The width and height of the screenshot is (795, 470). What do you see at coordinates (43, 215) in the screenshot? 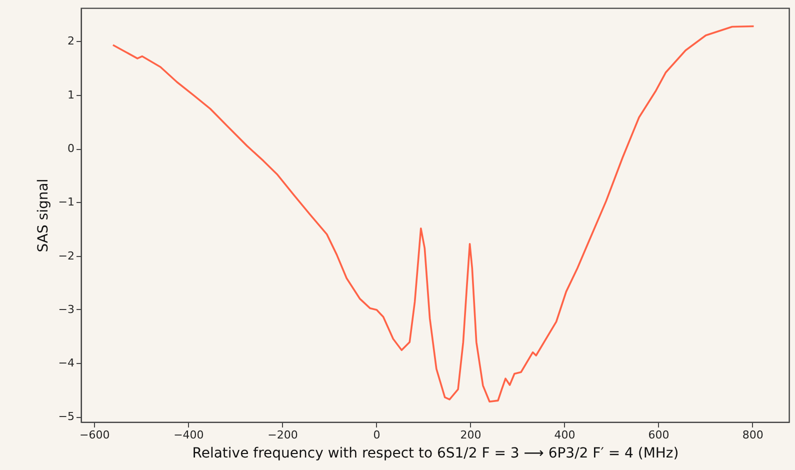
I see `y-axis-title: SAS signal` at bounding box center [43, 215].